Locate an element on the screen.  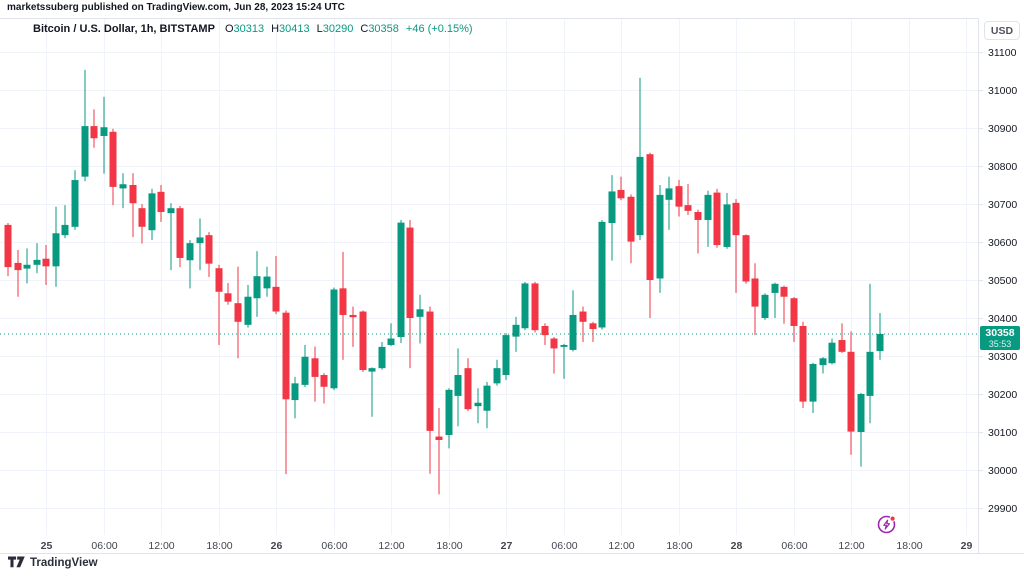
price-tick-label: 31000 is located at coordinates (1002, 91).